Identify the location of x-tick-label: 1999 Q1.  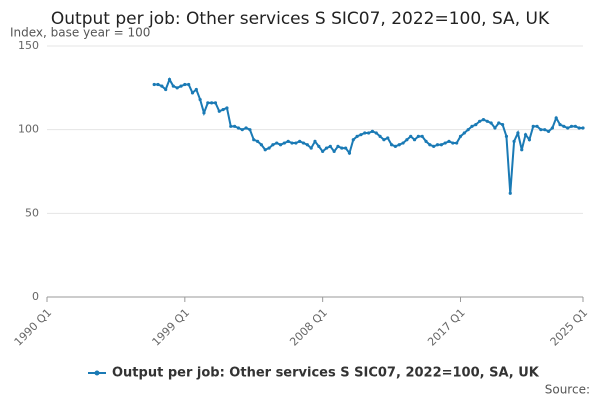
(171, 327).